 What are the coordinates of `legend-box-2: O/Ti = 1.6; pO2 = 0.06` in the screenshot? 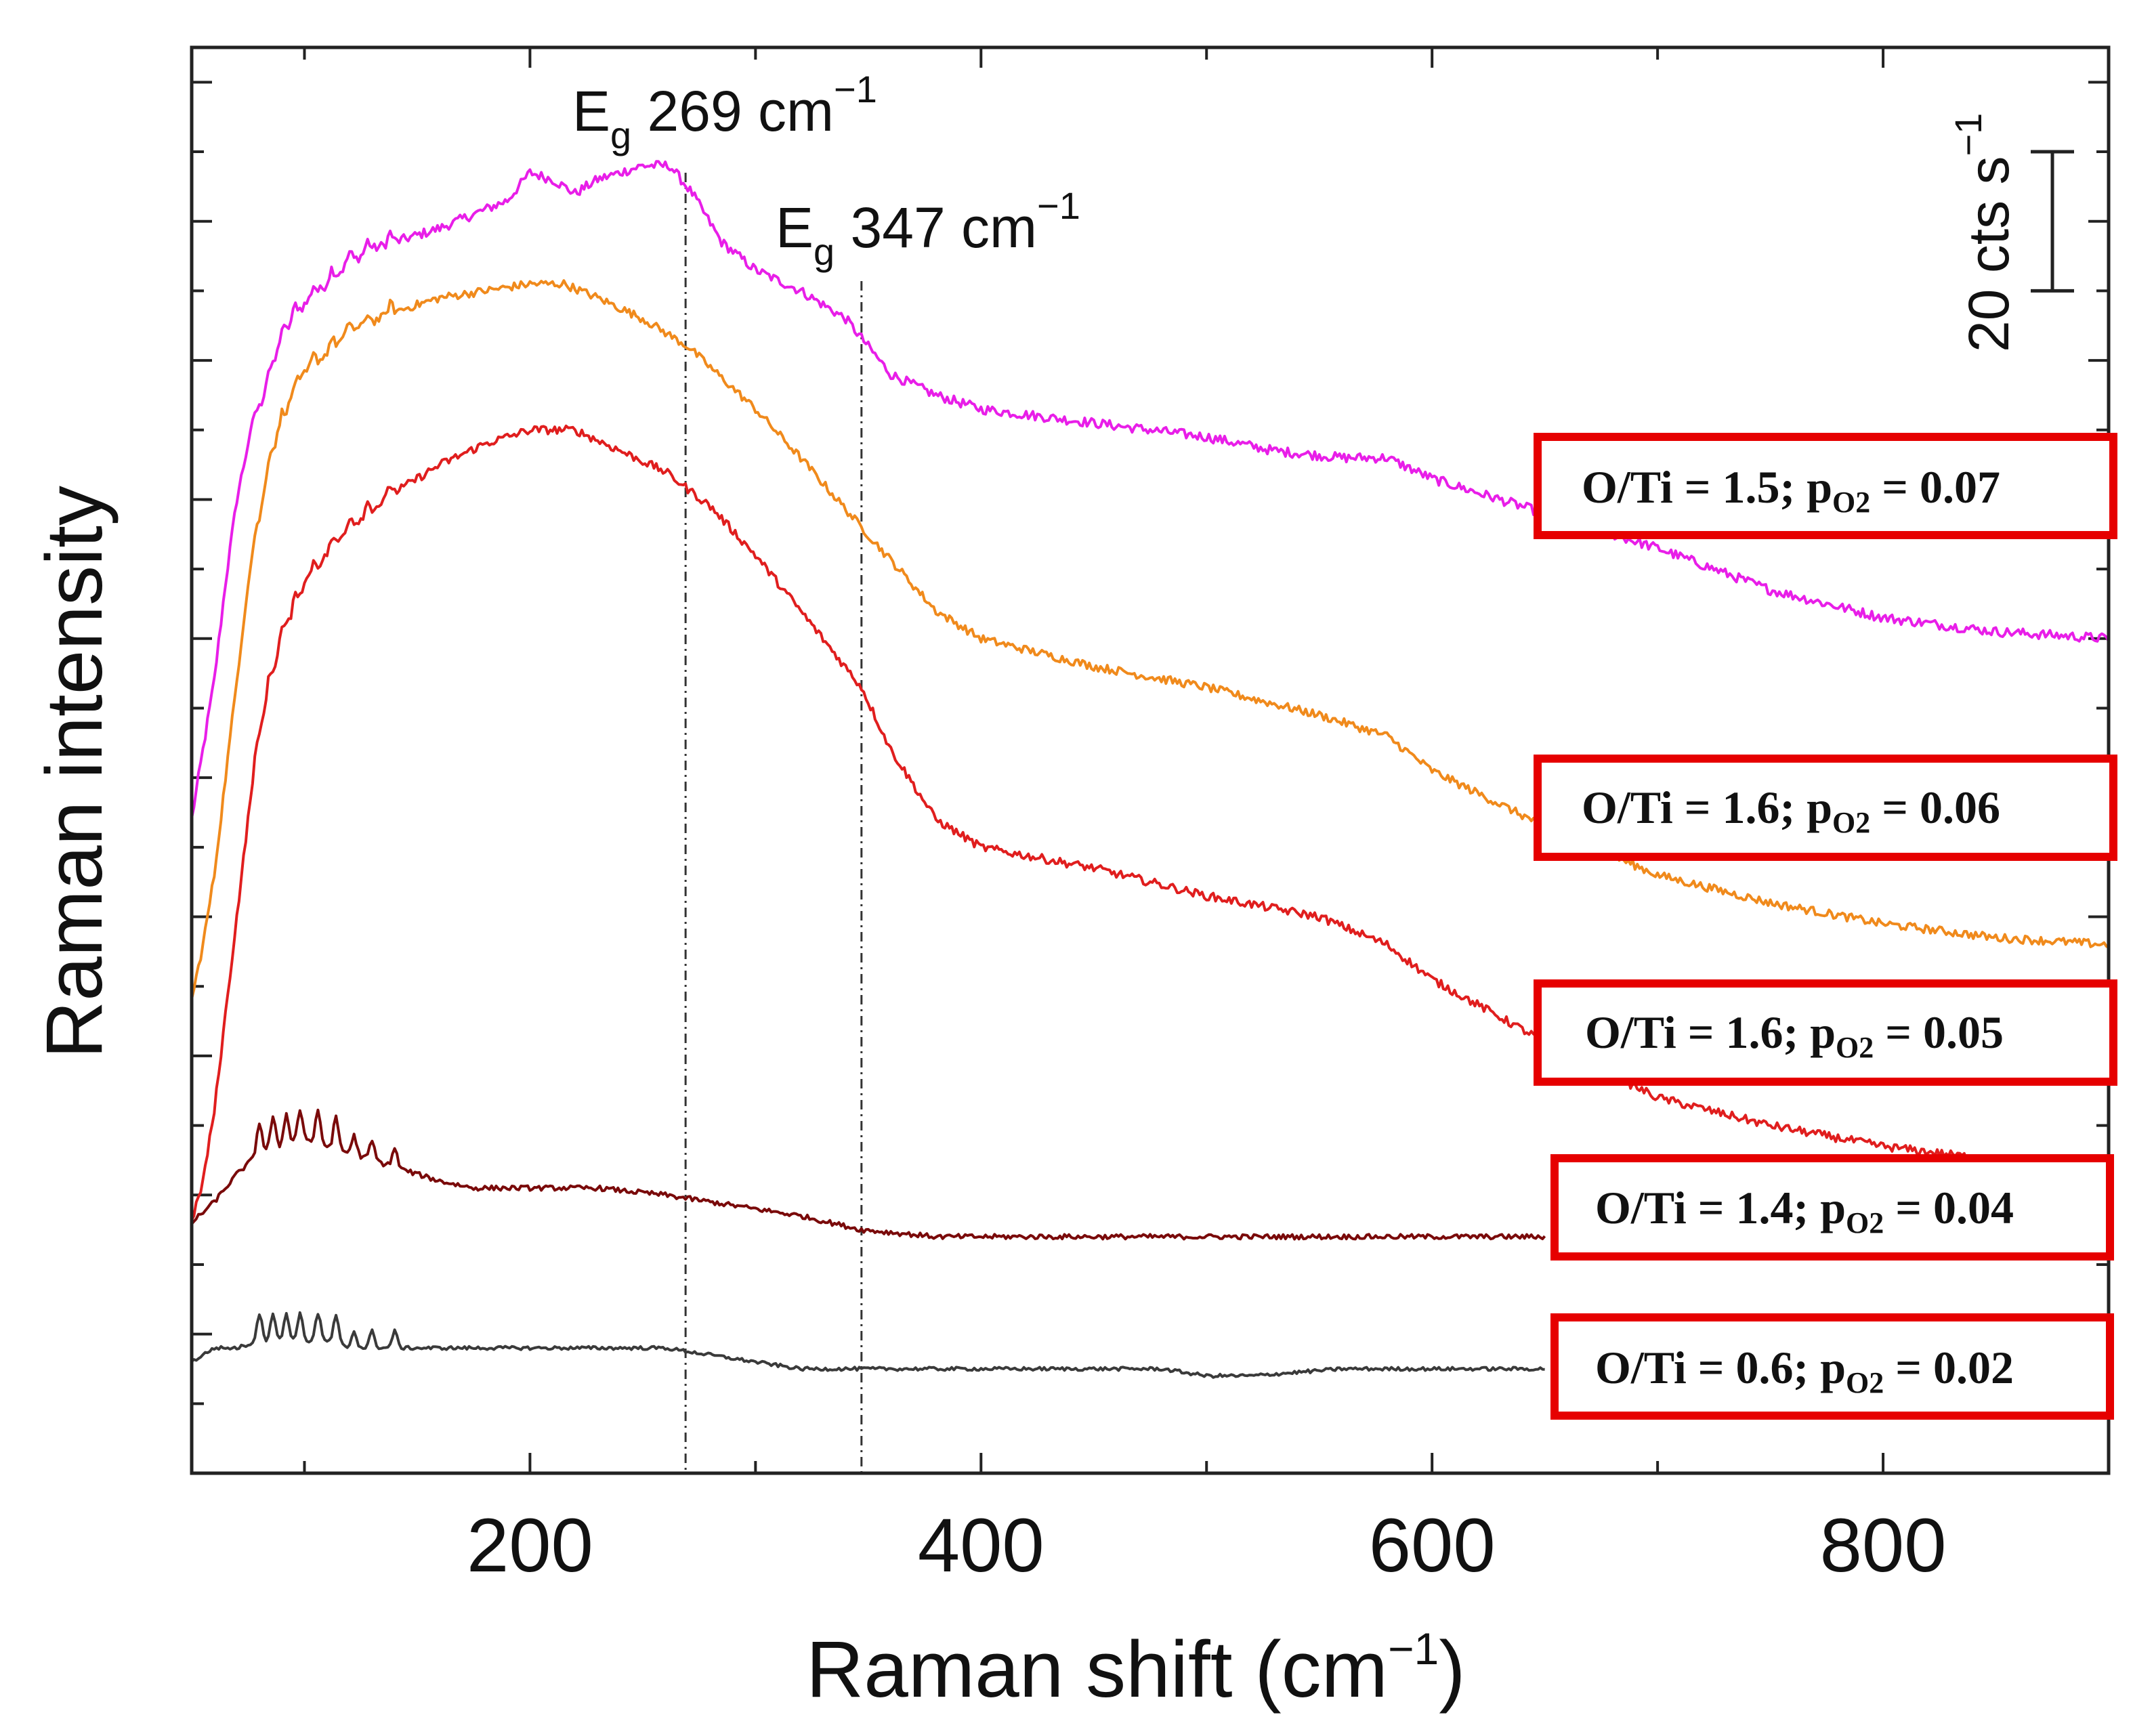 It's located at (1825, 808).